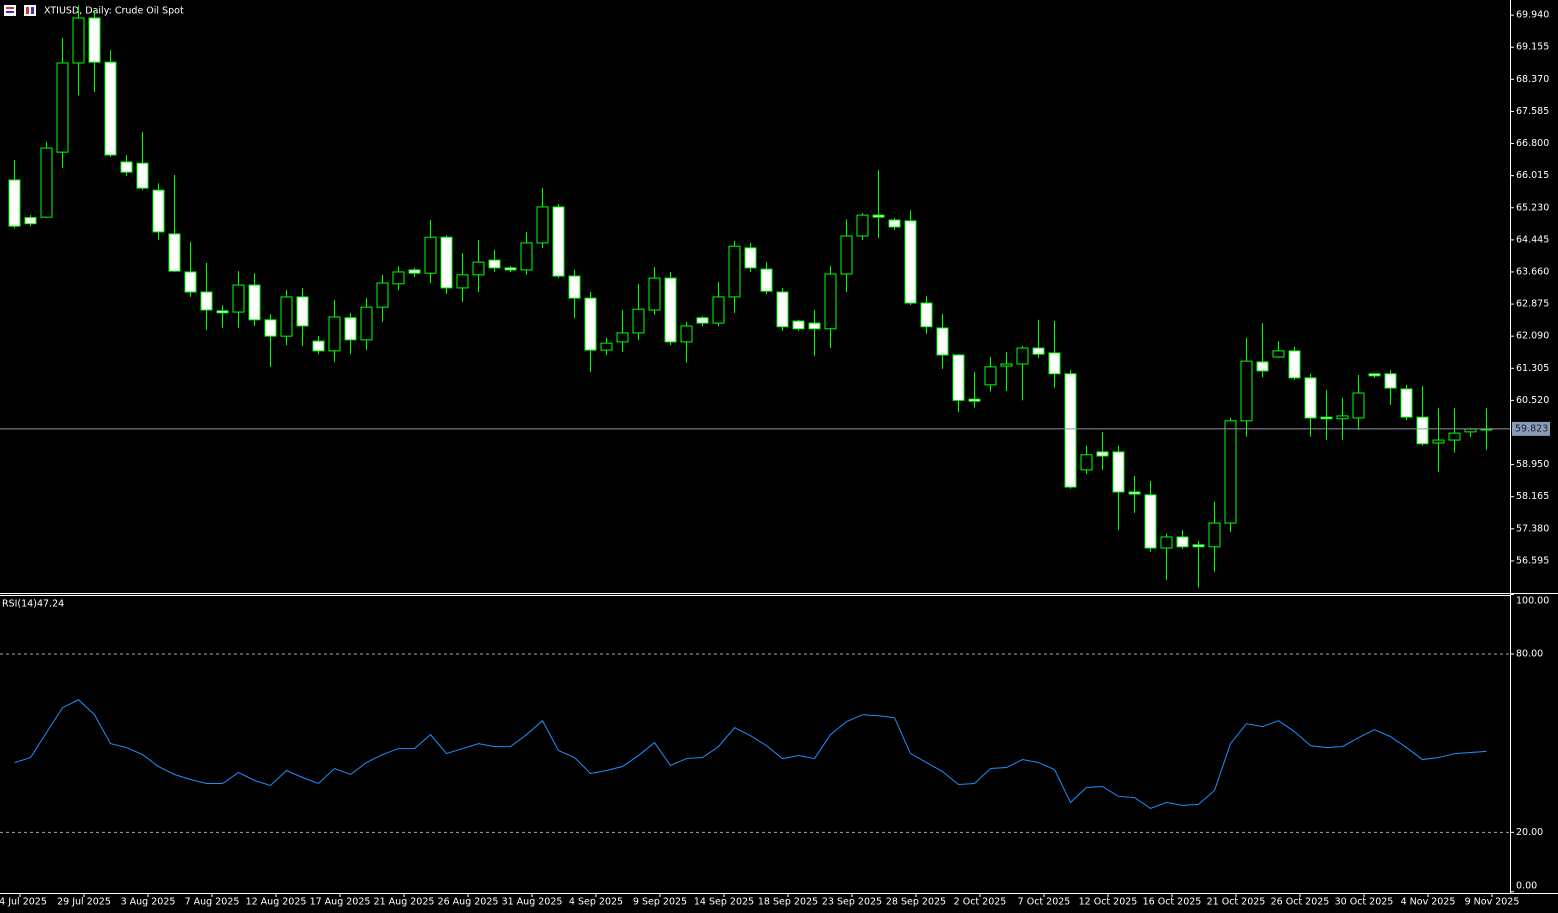  Describe the element at coordinates (20, 10) in the screenshot. I see `symbol-icons` at that location.